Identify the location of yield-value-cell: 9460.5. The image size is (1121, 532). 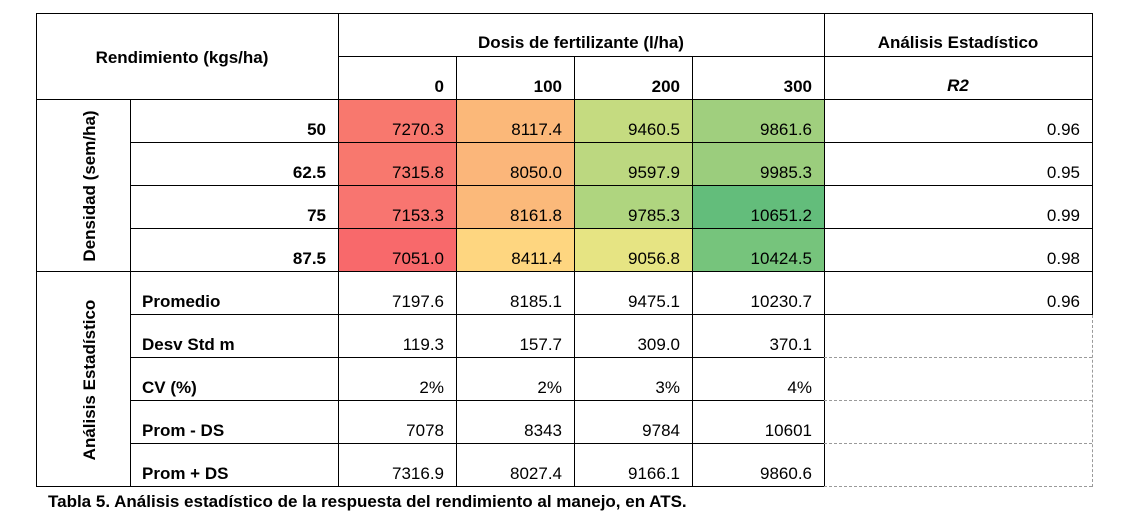
(633, 121).